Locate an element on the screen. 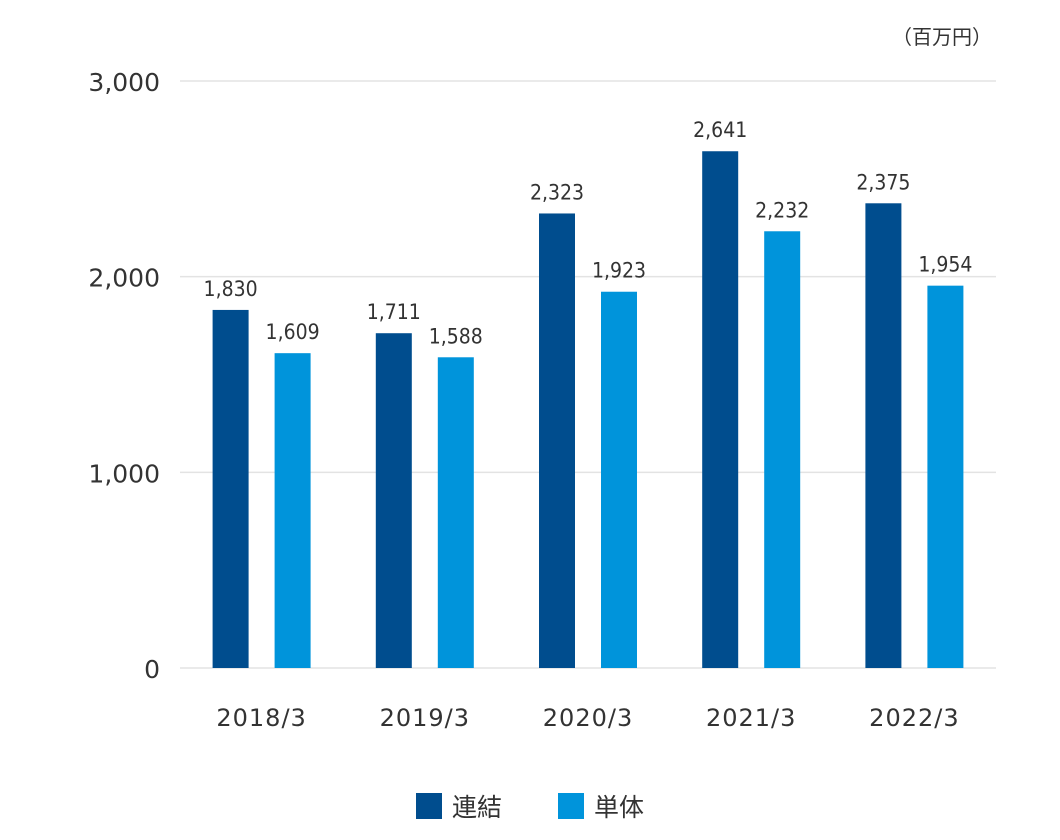 The height and width of the screenshot is (840, 1060). data-label: 2,323 is located at coordinates (557, 192).